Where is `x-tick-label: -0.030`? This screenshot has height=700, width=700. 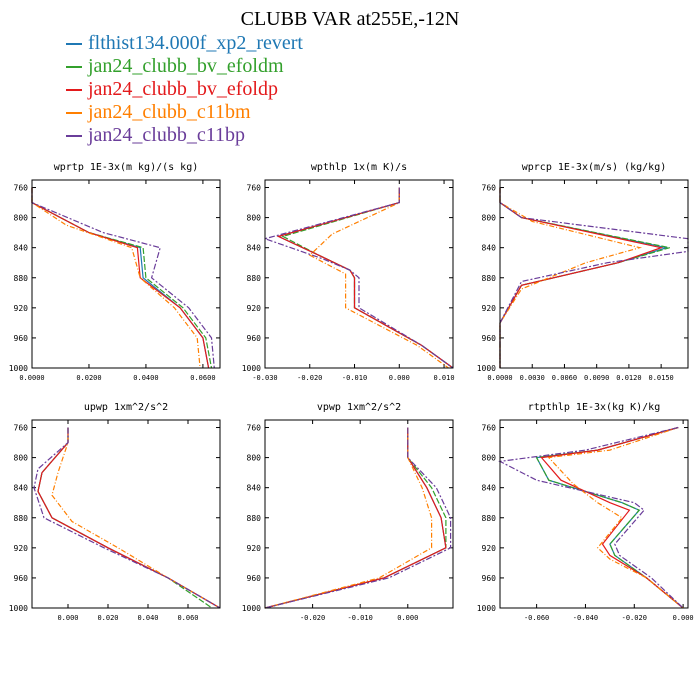
x-tick-label: -0.030 is located at coordinates (264, 378).